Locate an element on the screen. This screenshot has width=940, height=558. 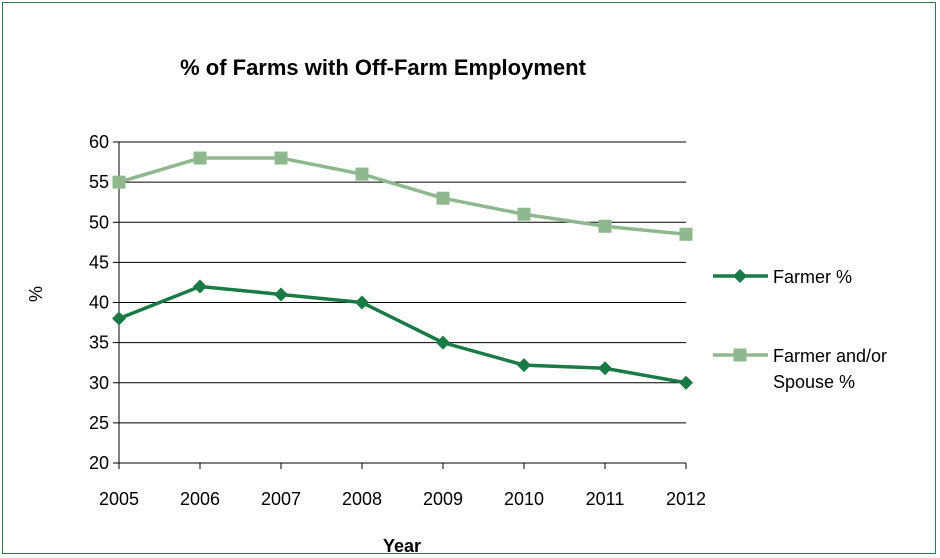
y-tick-label-20: 20 is located at coordinates (99, 463).